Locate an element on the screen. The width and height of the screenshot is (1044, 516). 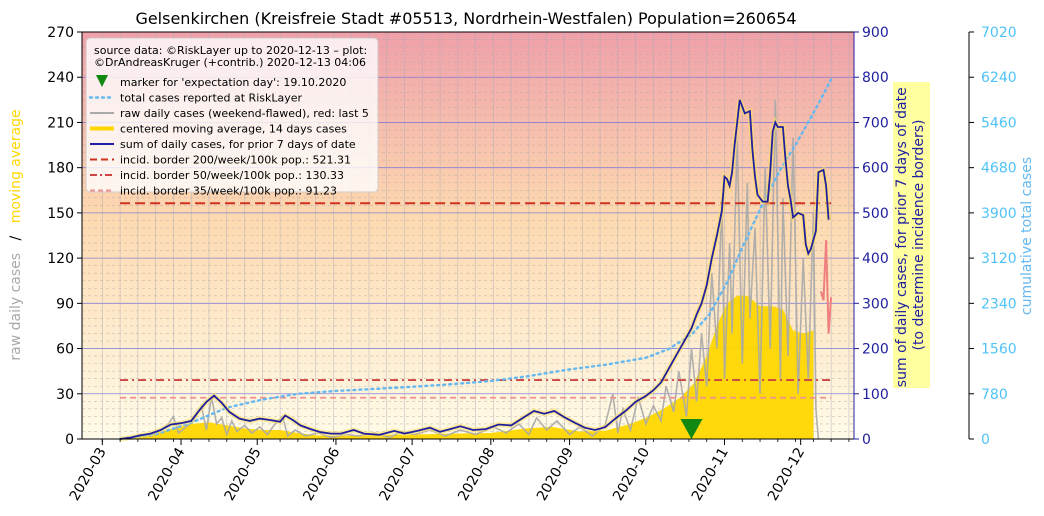
right2-tick-label: 2340 is located at coordinates (999, 304).